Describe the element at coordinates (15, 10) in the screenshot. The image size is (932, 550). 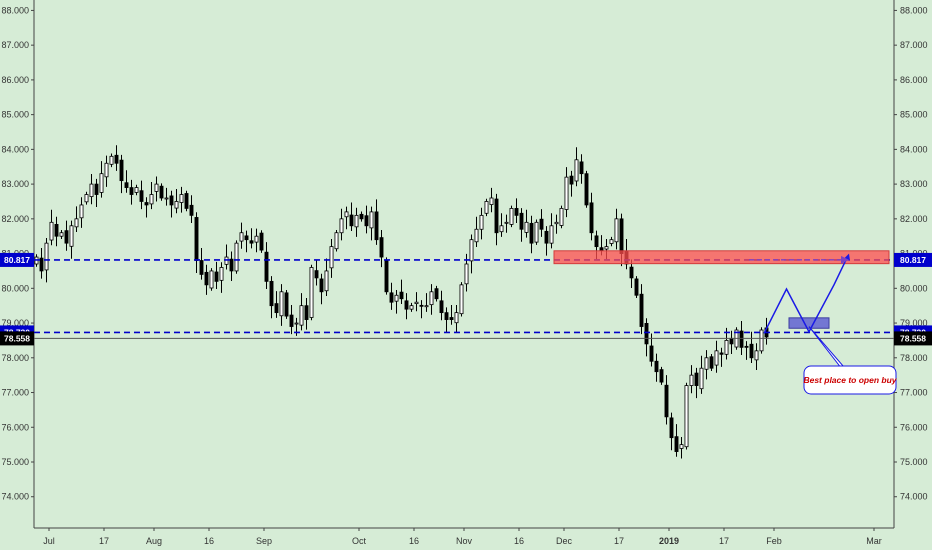
I see `y-tick-label-left: 88.000` at that location.